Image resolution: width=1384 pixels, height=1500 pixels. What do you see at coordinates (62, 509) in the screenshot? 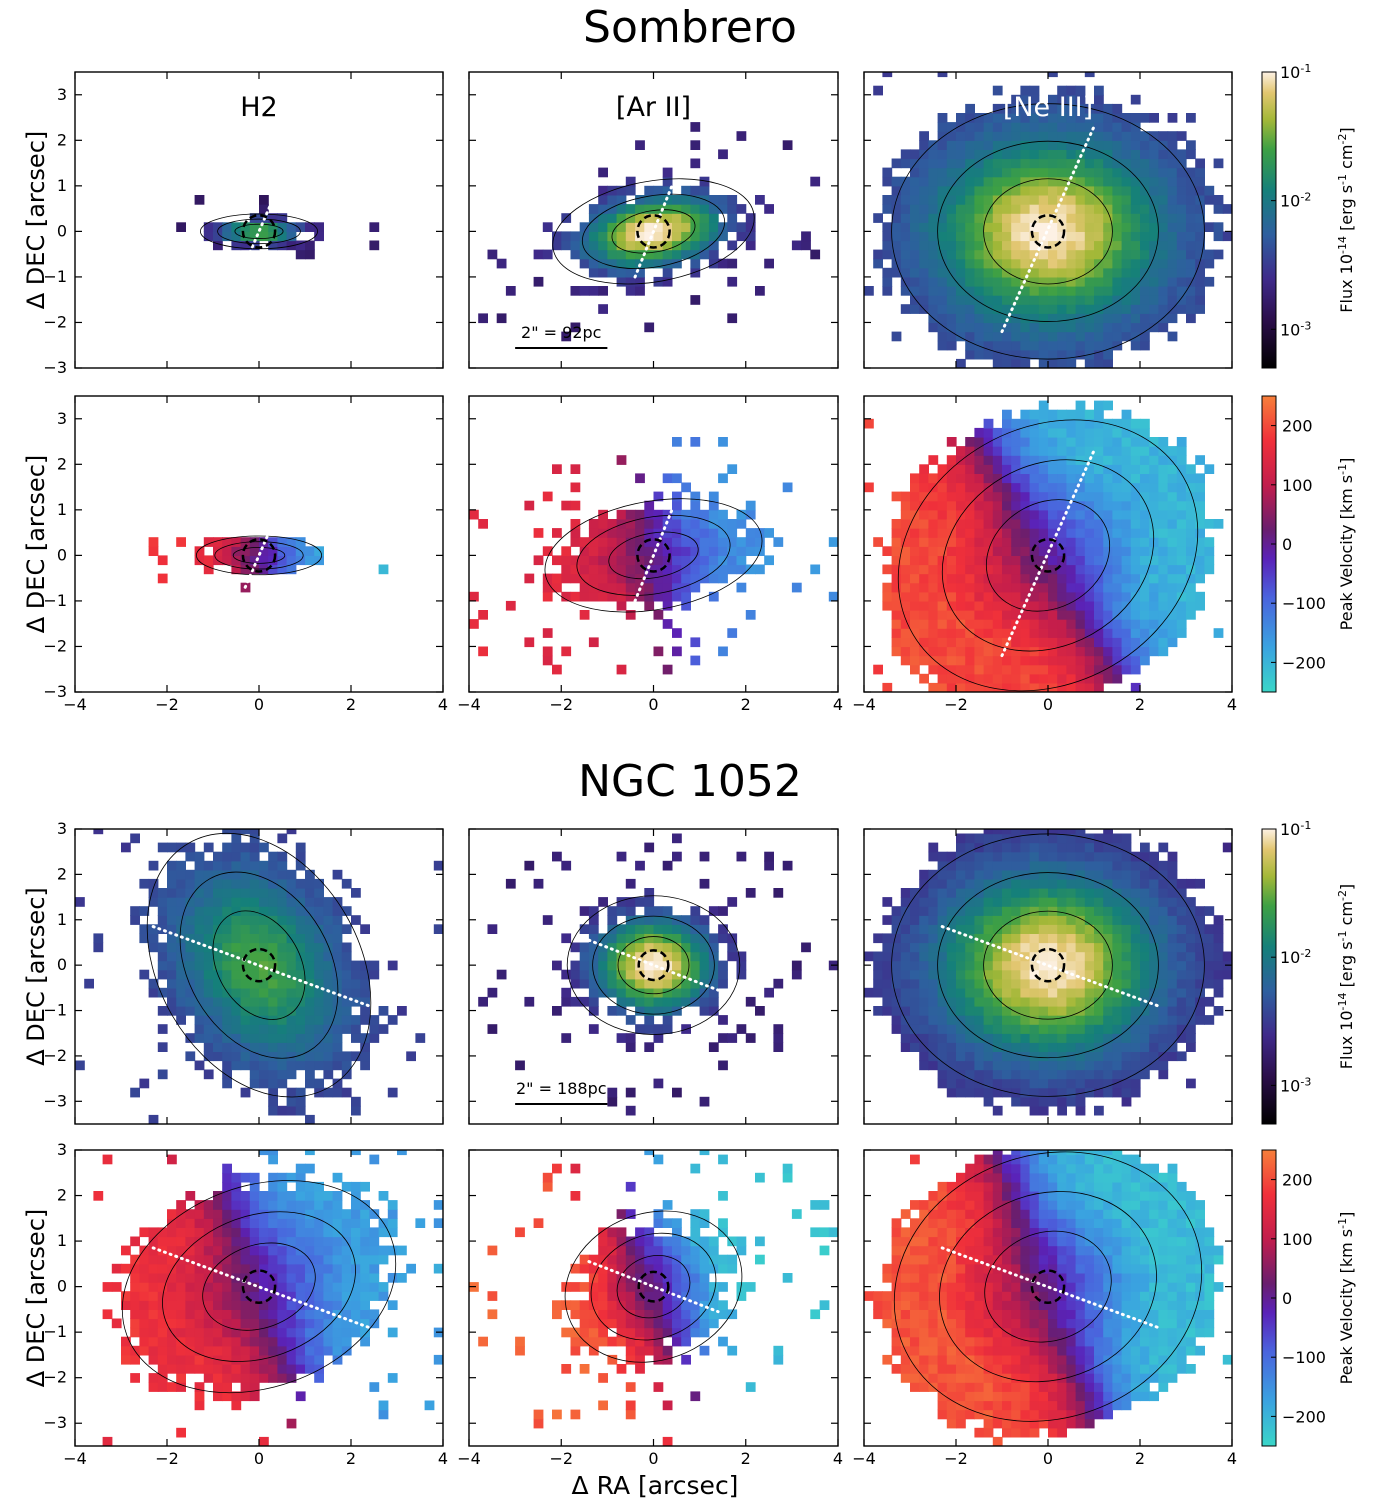
I see `y-tick-label: 1` at bounding box center [62, 509].